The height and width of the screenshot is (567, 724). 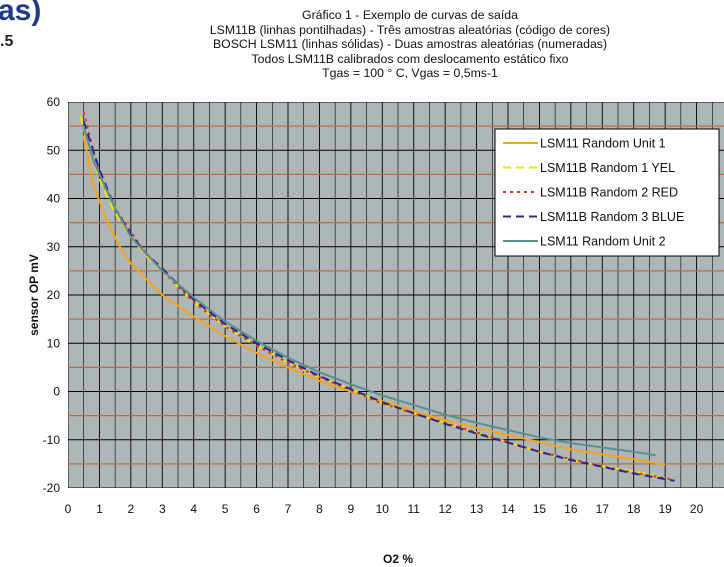 I want to click on x-tick-label: 14, so click(x=508, y=509).